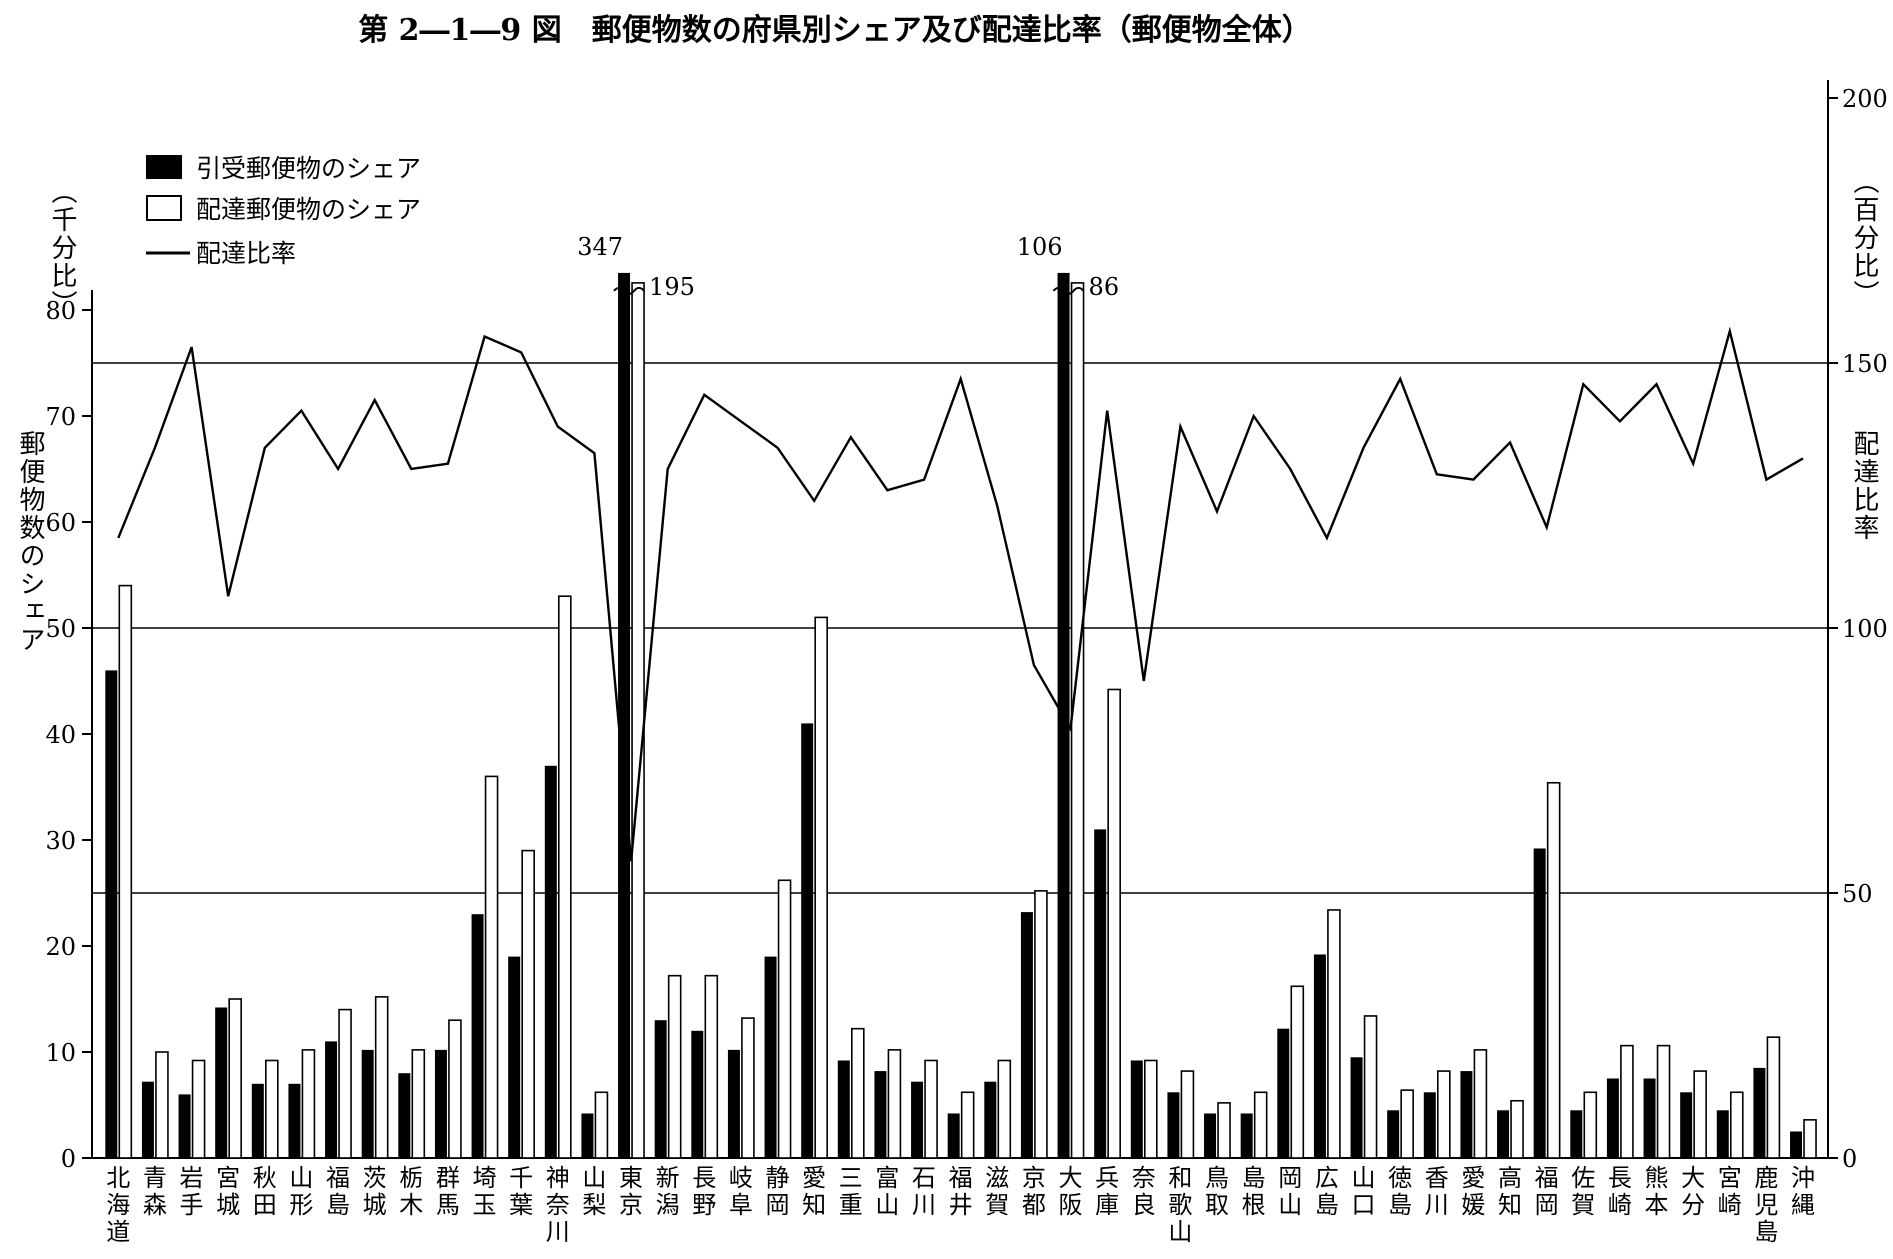 The width and height of the screenshot is (1893, 1259). Describe the element at coordinates (1364, 1191) in the screenshot. I see `category-label: 山口` at that location.